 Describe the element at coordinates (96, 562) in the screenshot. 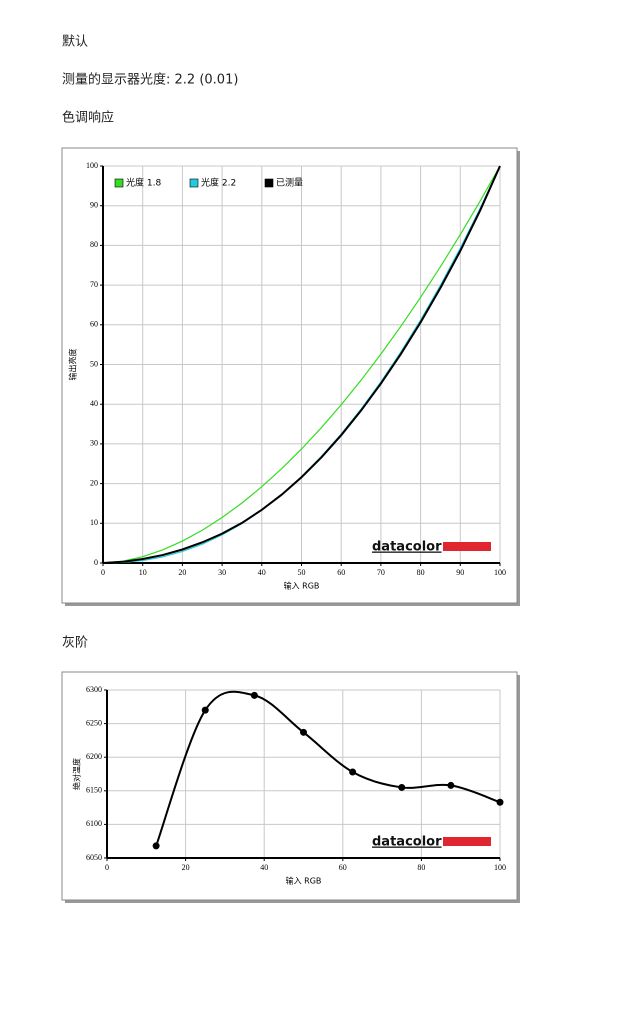

I see `y-tick-label: 0` at that location.